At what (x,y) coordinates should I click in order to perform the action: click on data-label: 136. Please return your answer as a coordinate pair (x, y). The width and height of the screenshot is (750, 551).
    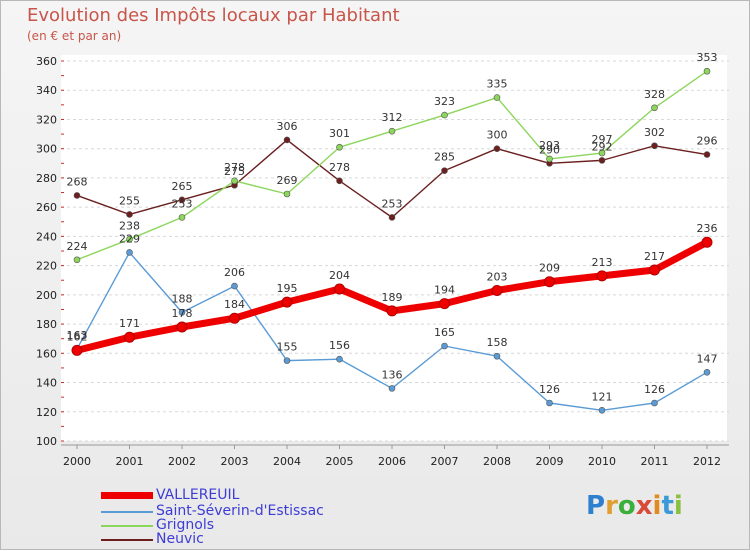
    Looking at the image, I should click on (392, 374).